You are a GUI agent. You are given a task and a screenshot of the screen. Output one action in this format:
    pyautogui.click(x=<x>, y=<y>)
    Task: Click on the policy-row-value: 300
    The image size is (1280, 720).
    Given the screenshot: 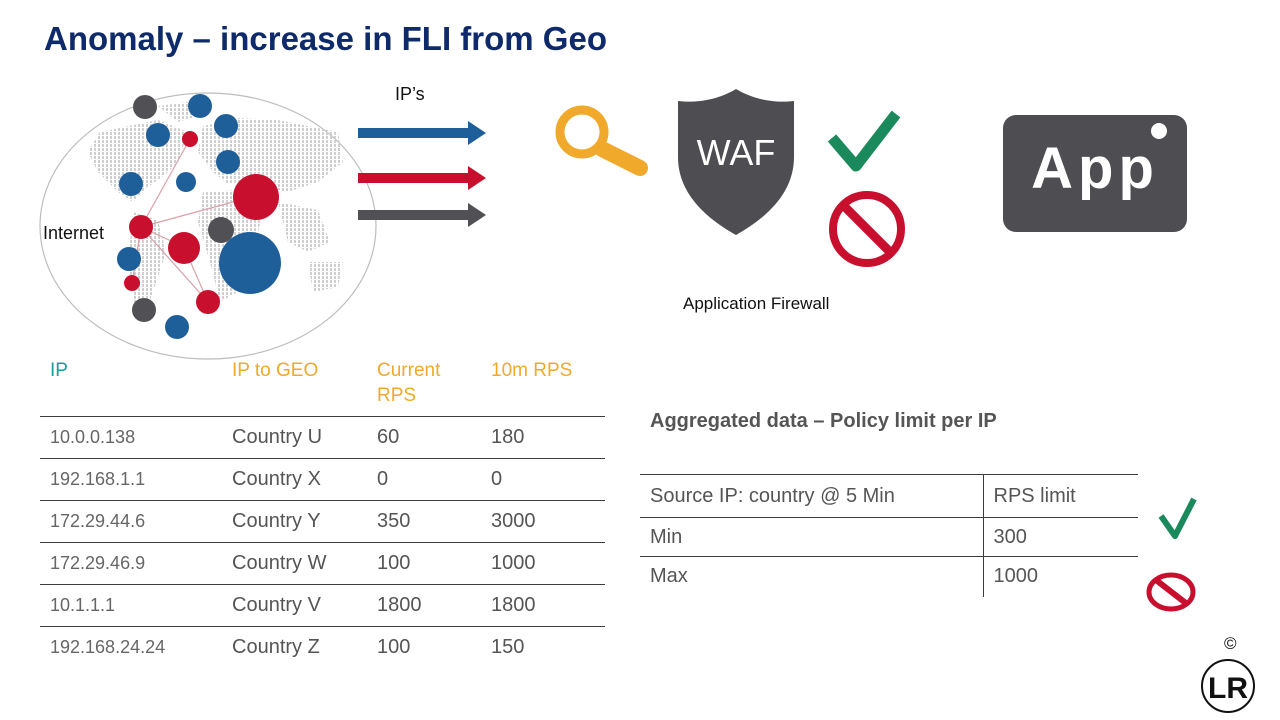 What is the action you would take?
    pyautogui.click(x=1060, y=537)
    